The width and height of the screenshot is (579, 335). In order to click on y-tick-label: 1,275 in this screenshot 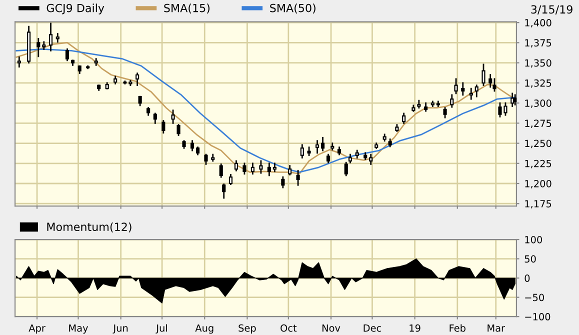, I will do `click(538, 124)`.